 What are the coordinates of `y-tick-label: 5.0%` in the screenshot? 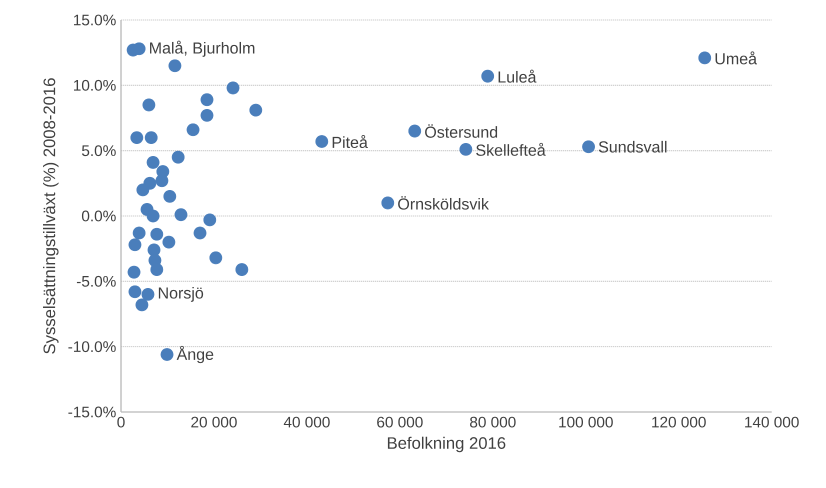 It's located at (99, 150).